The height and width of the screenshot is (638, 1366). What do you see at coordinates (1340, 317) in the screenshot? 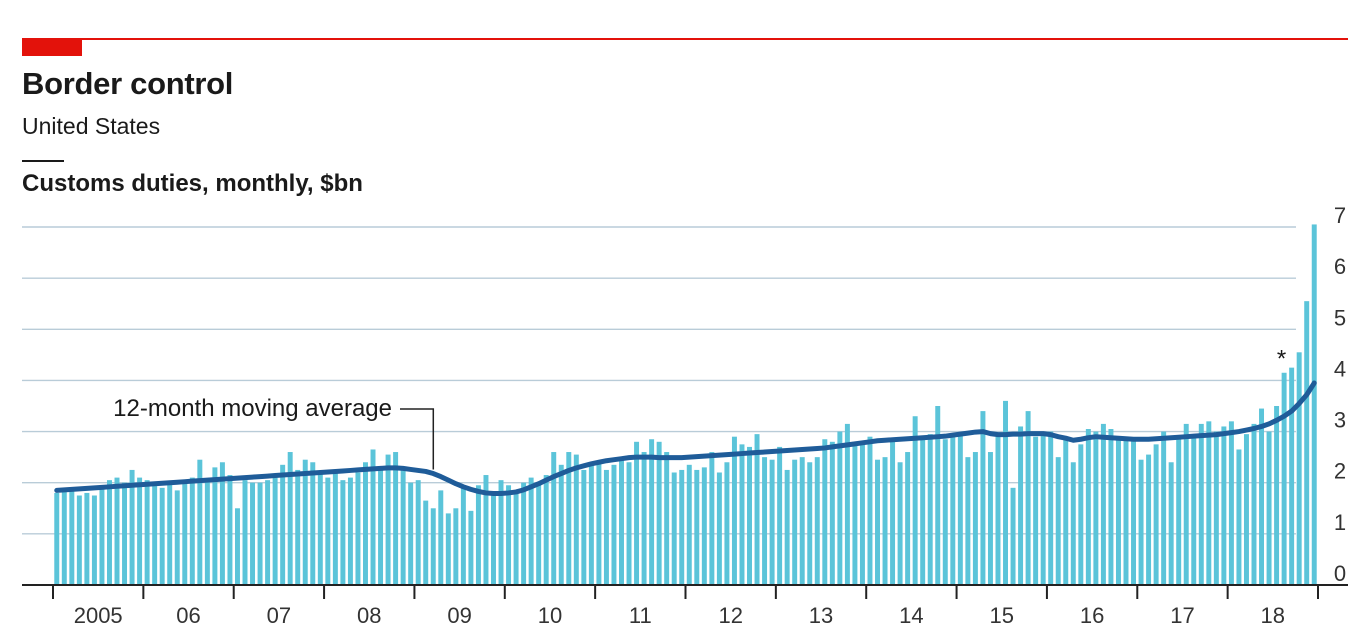
I see `y-tick-label: 5` at bounding box center [1340, 317].